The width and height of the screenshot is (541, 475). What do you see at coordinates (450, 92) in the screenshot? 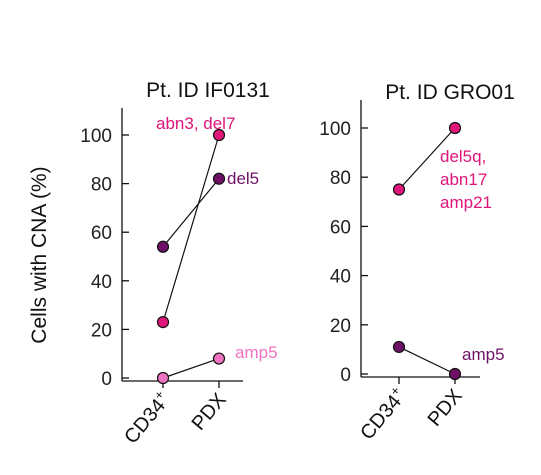
I see `panel-title: Pt. ID GRO01` at bounding box center [450, 92].